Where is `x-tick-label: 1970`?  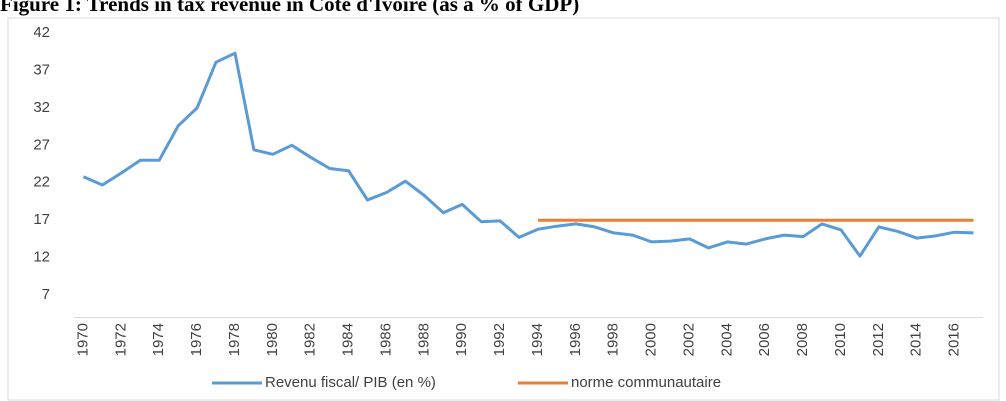 x-tick-label: 1970 is located at coordinates (82, 339).